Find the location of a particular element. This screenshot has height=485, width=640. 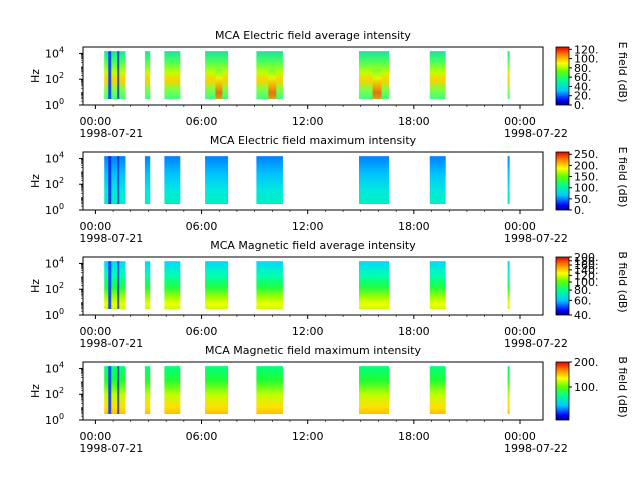

colorbar-tick-label: 150. is located at coordinates (586, 177).